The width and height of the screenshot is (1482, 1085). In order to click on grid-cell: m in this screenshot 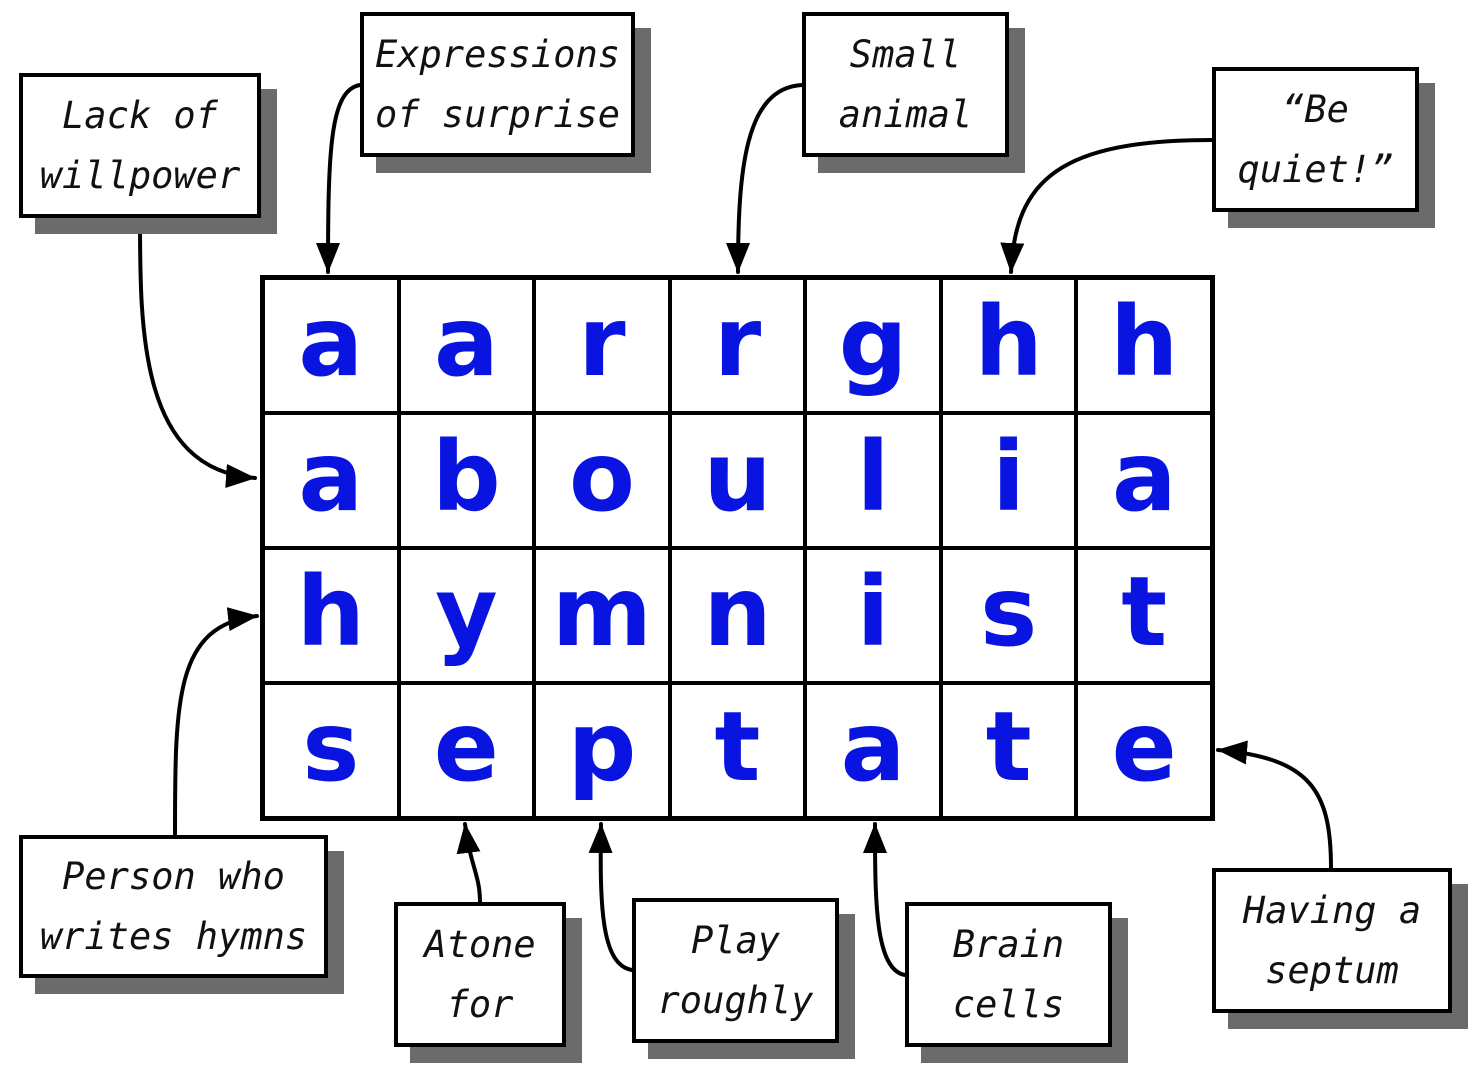, I will do `click(602, 615)`.